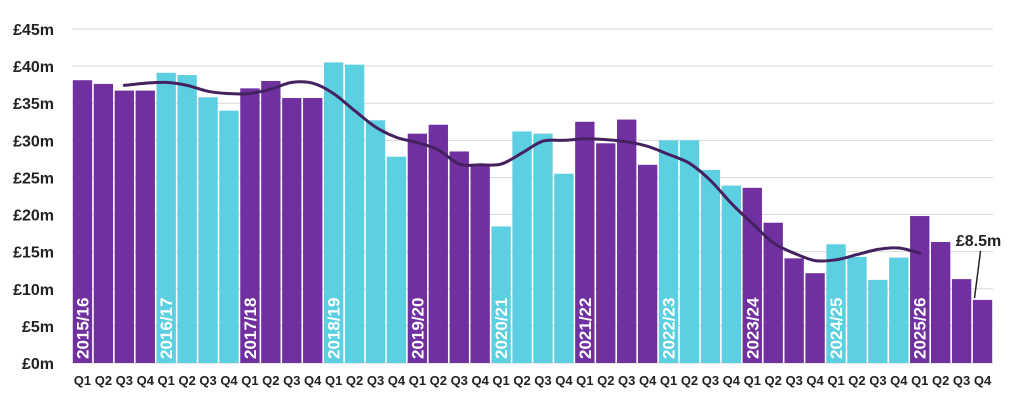 The height and width of the screenshot is (409, 1022). Describe the element at coordinates (38, 327) in the screenshot. I see `y-tick-label: £5m` at that location.